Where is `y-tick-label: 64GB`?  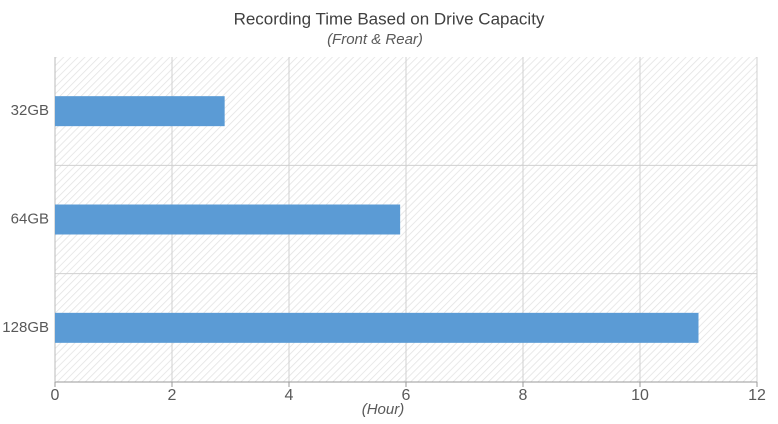 y-tick-label: 64GB is located at coordinates (30, 218).